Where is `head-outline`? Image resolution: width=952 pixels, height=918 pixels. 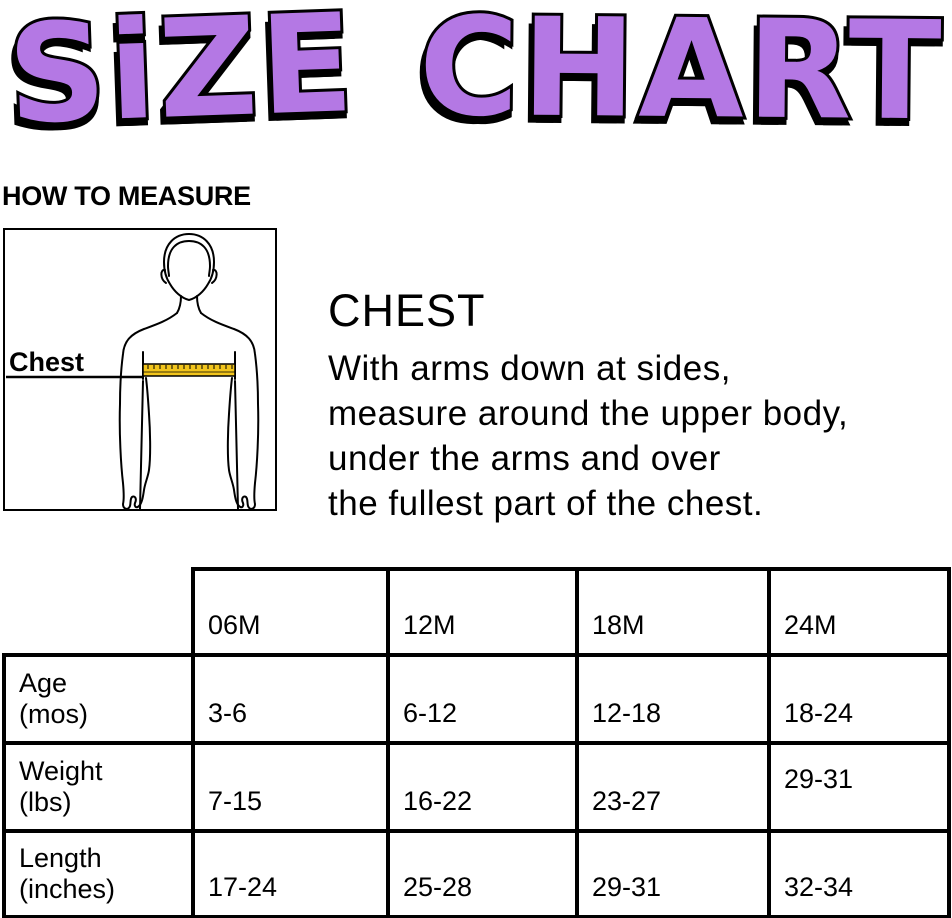 head-outline is located at coordinates (189, 267).